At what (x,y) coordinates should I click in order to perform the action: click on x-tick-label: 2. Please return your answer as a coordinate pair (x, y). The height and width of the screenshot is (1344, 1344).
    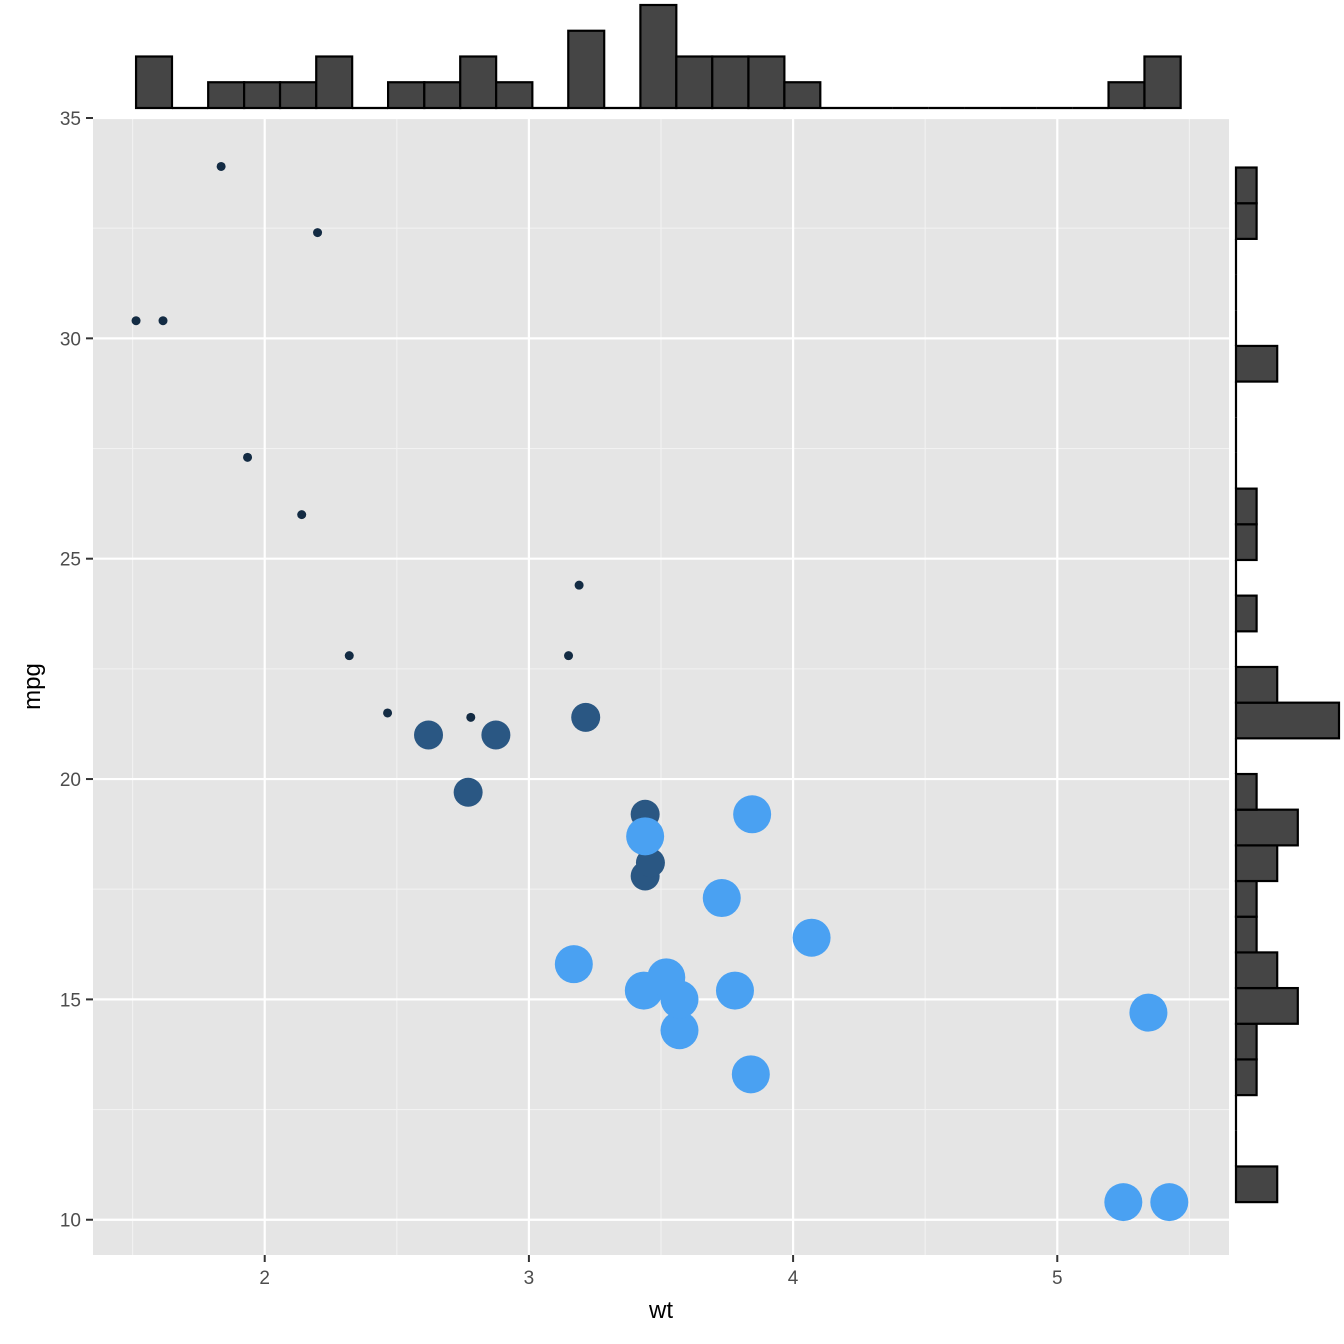
    Looking at the image, I should click on (264, 1278).